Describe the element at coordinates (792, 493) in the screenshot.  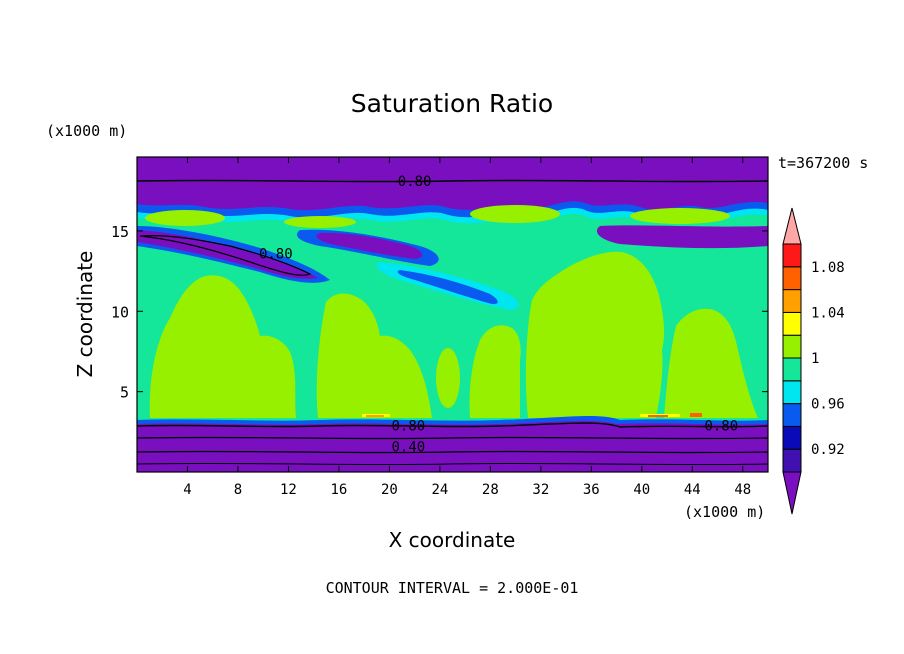
I see `colorbar-bottom-triangle` at that location.